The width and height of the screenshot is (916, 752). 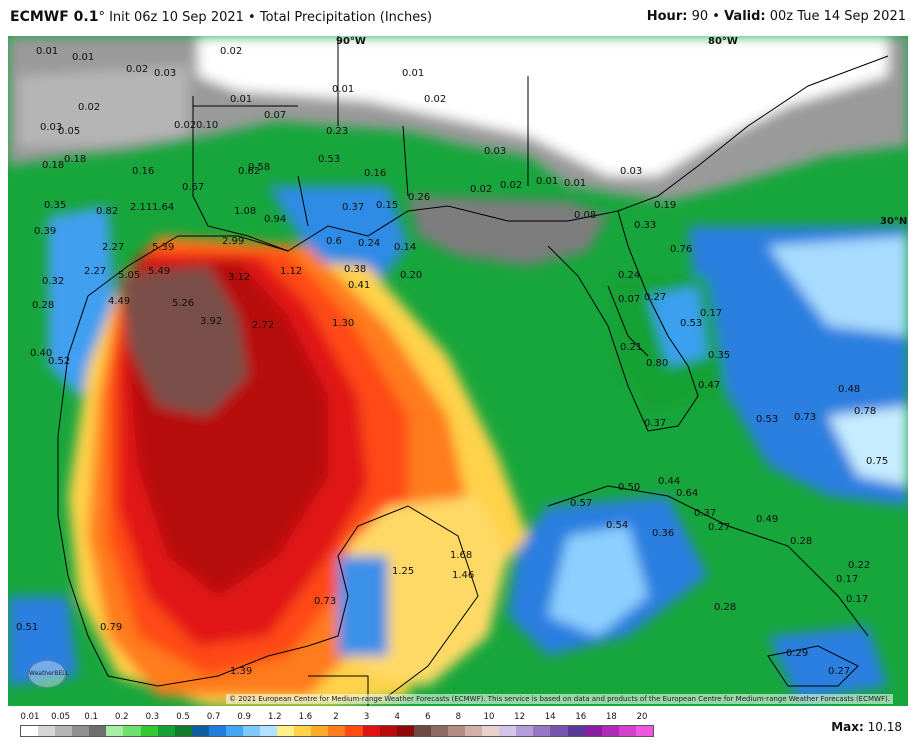 I want to click on value-label: 1.12, so click(x=291, y=271).